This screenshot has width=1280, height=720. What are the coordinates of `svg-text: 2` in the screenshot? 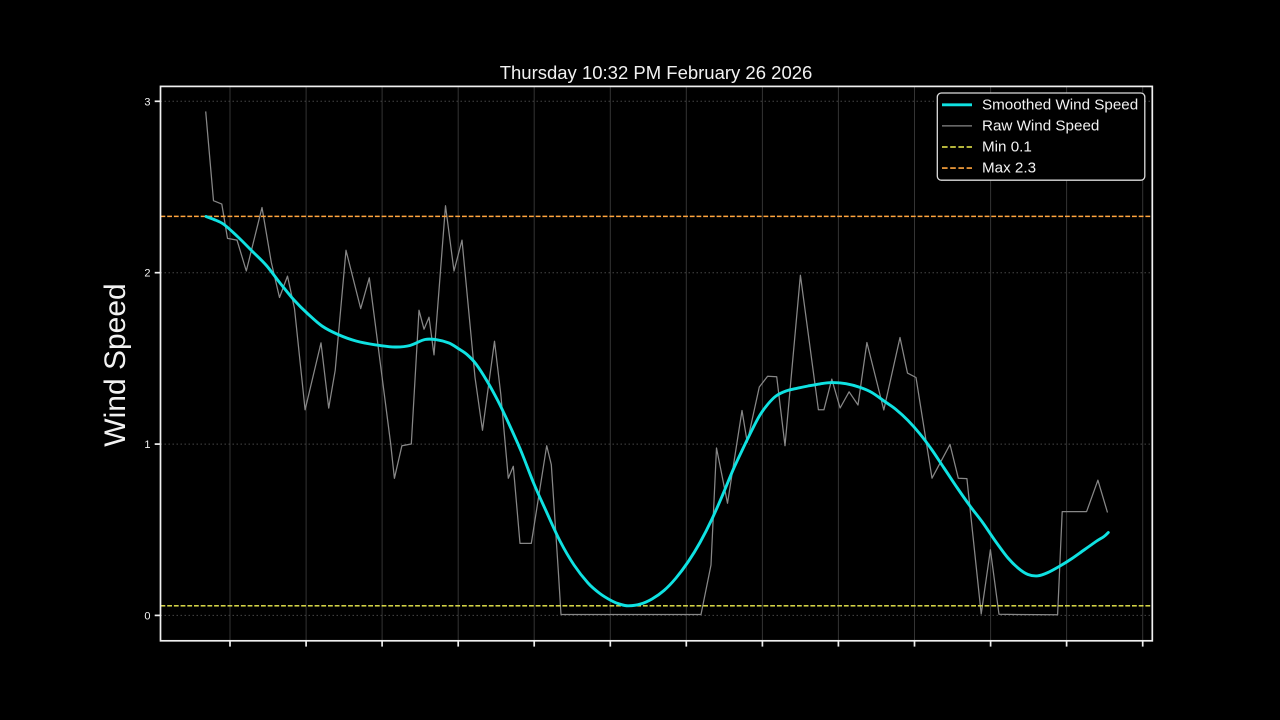 It's located at (147, 274).